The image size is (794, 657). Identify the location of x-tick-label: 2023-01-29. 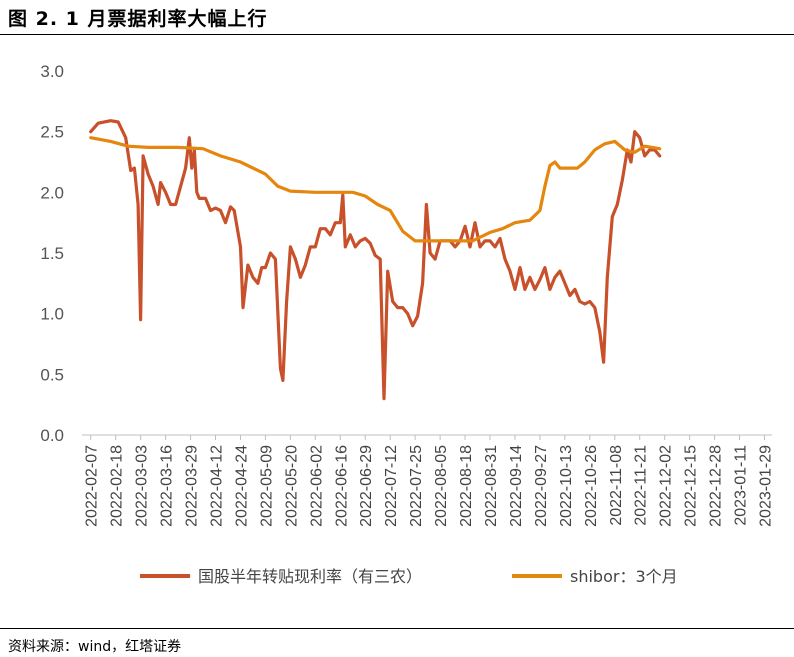
(766, 486).